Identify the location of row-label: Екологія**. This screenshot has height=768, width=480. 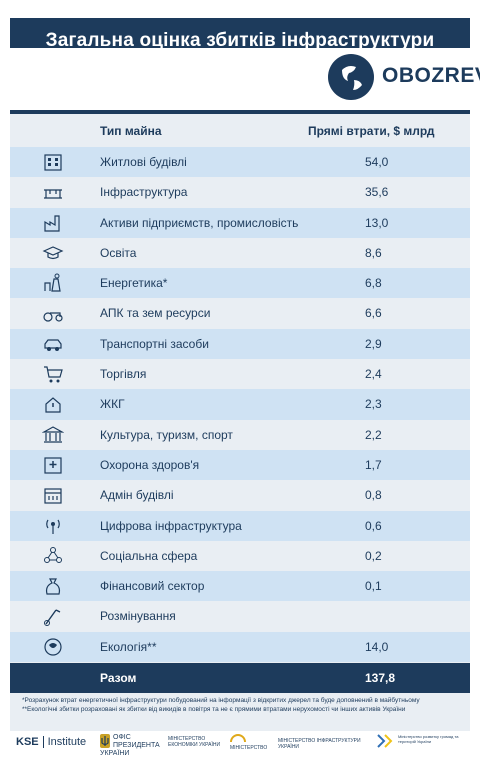
(128, 646).